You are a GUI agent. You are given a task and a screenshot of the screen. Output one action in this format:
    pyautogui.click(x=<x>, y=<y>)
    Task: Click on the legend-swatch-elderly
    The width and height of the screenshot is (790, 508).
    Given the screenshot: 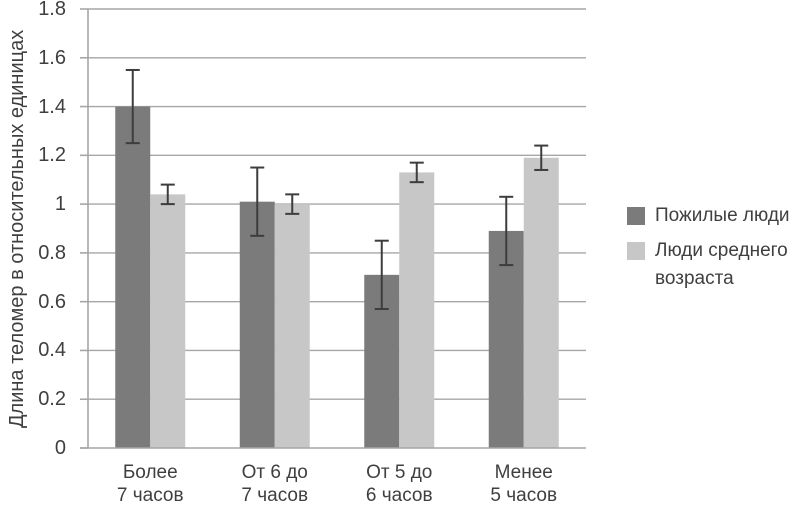 What is the action you would take?
    pyautogui.click(x=636, y=216)
    